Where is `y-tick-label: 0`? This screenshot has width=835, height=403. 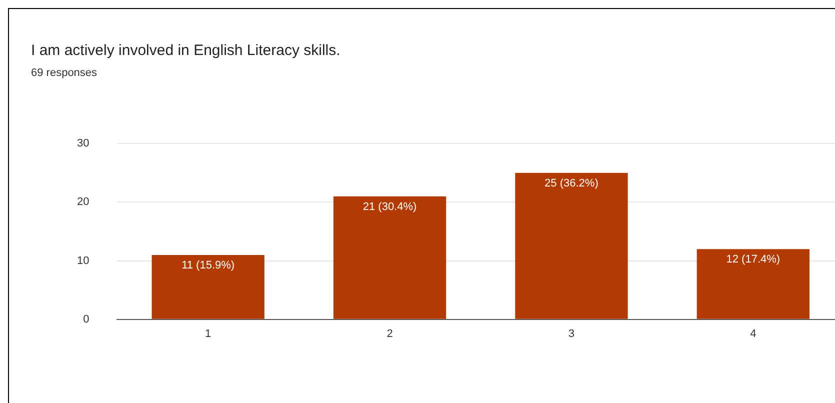
y-tick-label: 0 is located at coordinates (86, 319).